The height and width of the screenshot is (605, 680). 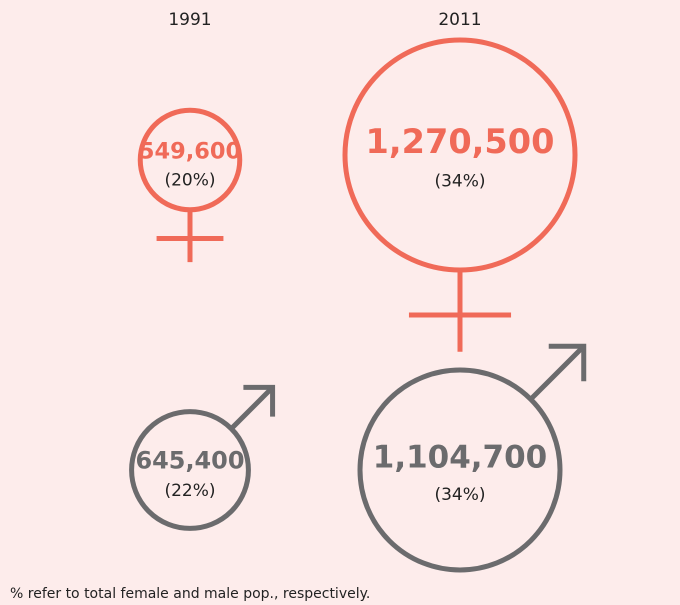 I want to click on share-label: (20%), so click(x=189, y=180).